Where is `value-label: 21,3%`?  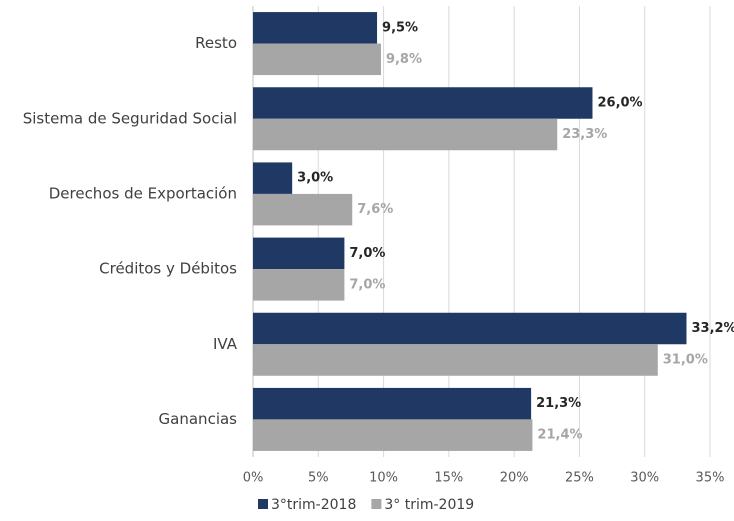 value-label: 21,3% is located at coordinates (558, 403).